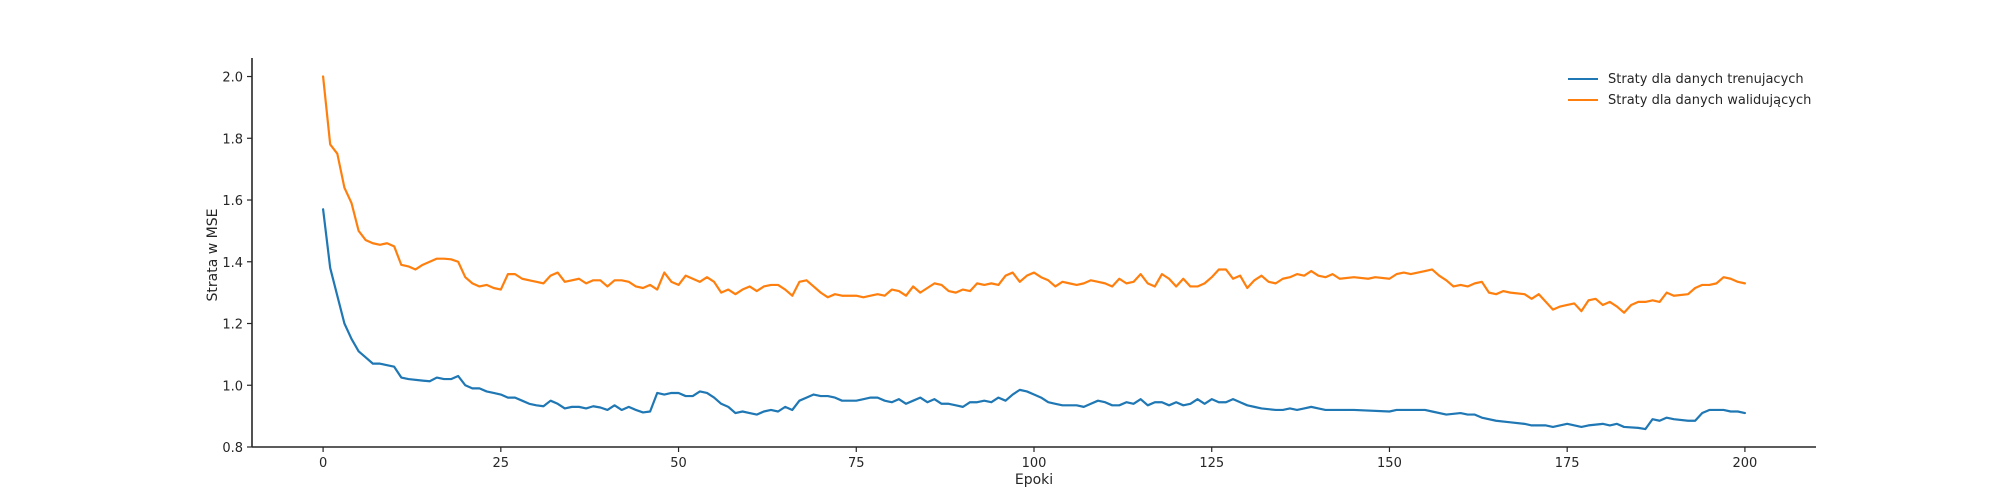 This screenshot has width=2000, height=500. What do you see at coordinates (232, 78) in the screenshot?
I see `y-tick-label: 2.0` at bounding box center [232, 78].